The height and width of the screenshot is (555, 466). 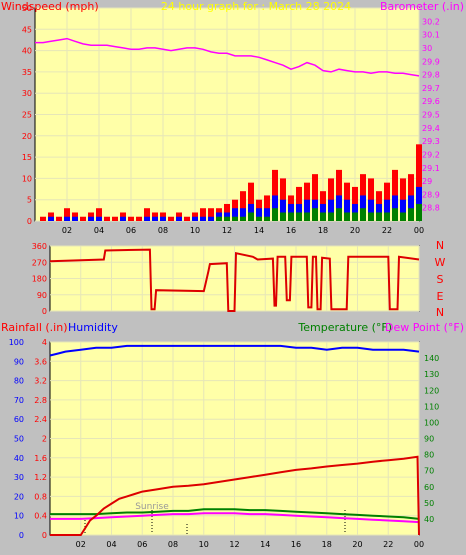 I want to click on rain-axis-ticks: 0 0.4 0.8 1.2 1.6 2 2.4 2.8 3.2 3.6 4, so click(x=40, y=439).